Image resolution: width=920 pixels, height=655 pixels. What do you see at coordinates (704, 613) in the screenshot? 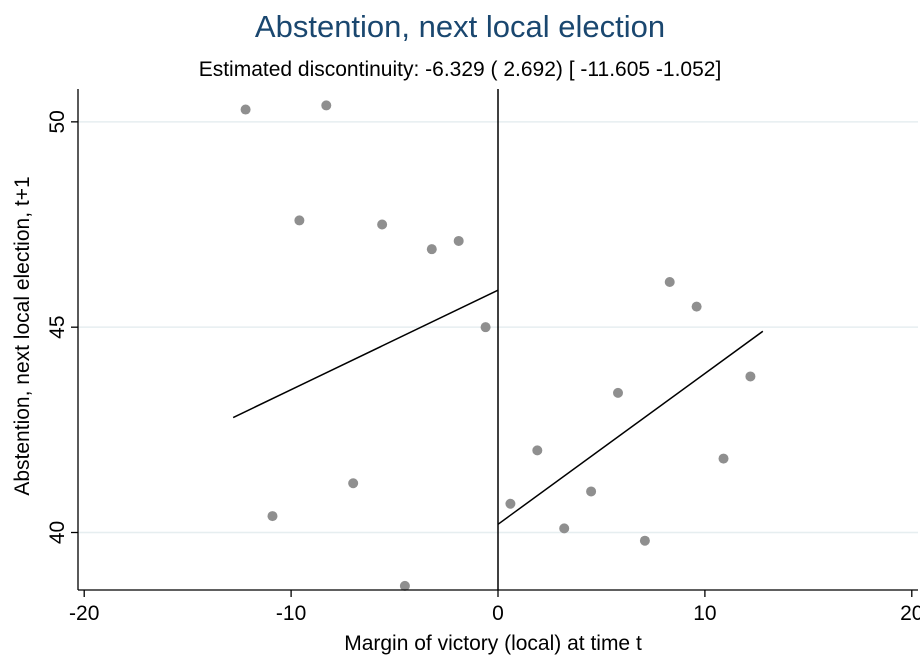
I see `x-tick-label: 10` at bounding box center [704, 613].